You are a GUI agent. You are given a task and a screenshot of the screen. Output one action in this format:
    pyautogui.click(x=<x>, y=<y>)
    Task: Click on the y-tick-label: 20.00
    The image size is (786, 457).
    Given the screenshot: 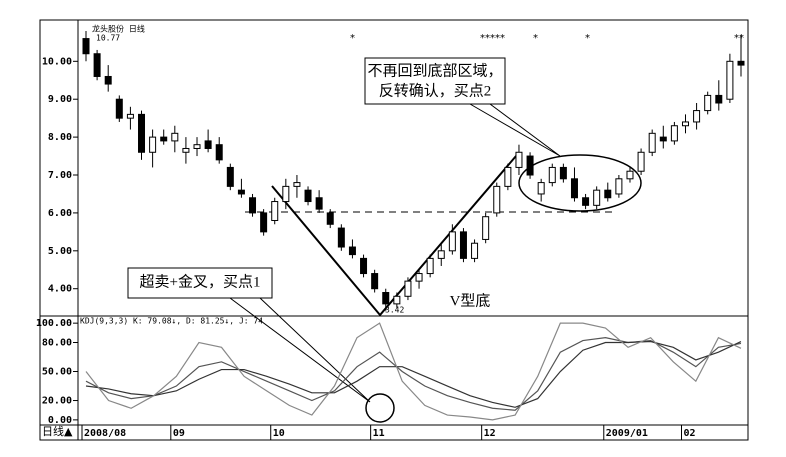 What is the action you would take?
    pyautogui.click(x=57, y=401)
    